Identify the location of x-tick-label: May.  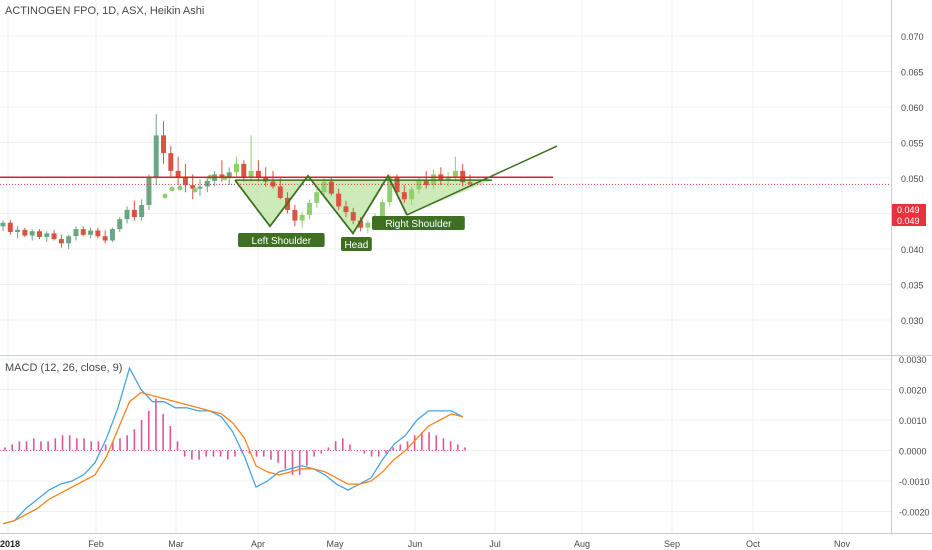
(335, 544).